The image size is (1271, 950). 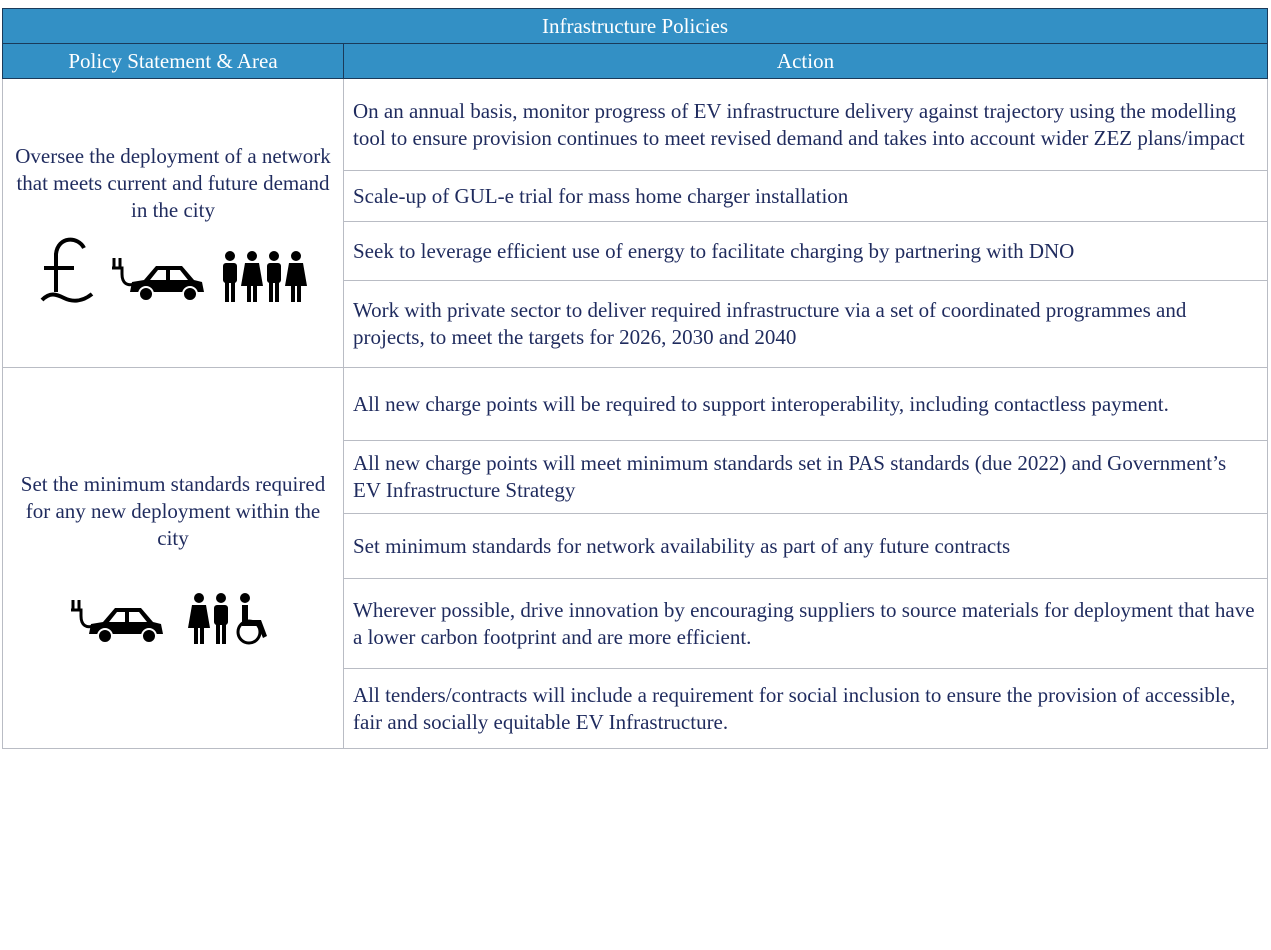 I want to click on title-row: Infrastructure Policies, so click(x=635, y=26).